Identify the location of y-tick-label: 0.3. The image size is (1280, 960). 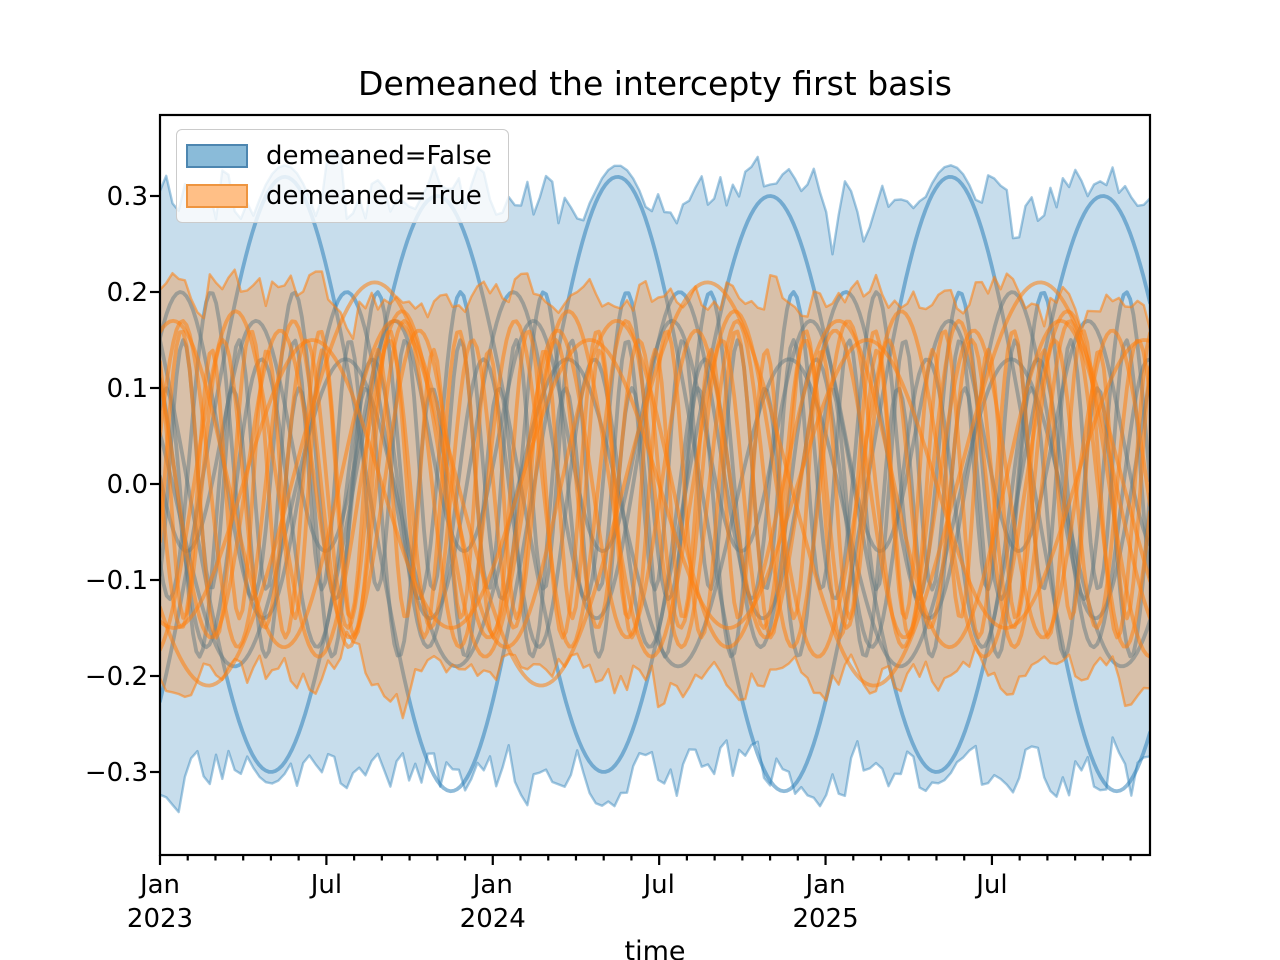
(127, 197).